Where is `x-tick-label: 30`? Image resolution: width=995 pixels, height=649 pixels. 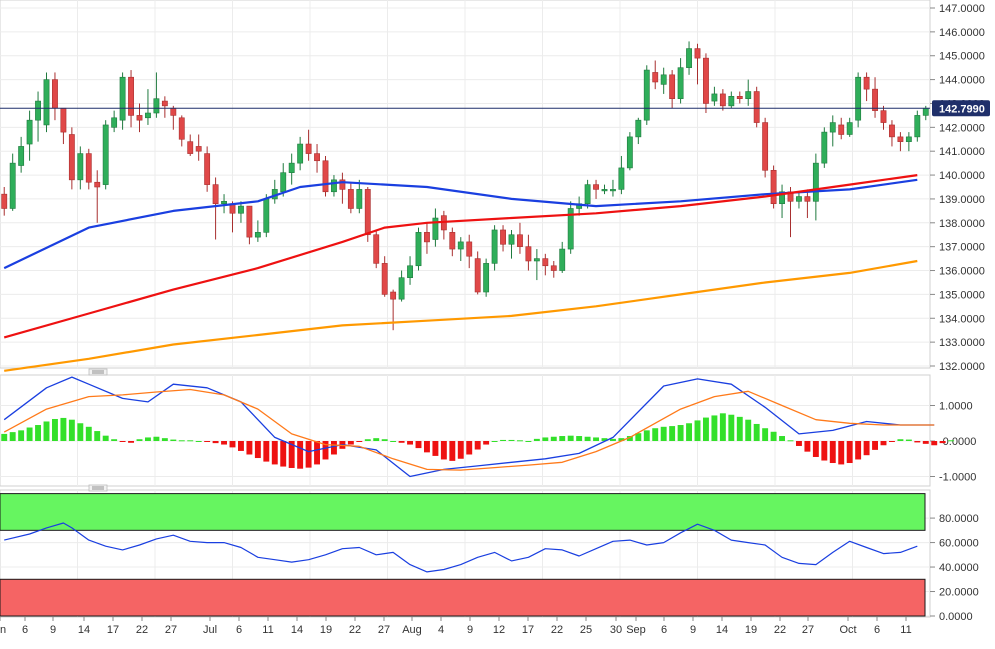
x-tick-label: 30 is located at coordinates (616, 630).